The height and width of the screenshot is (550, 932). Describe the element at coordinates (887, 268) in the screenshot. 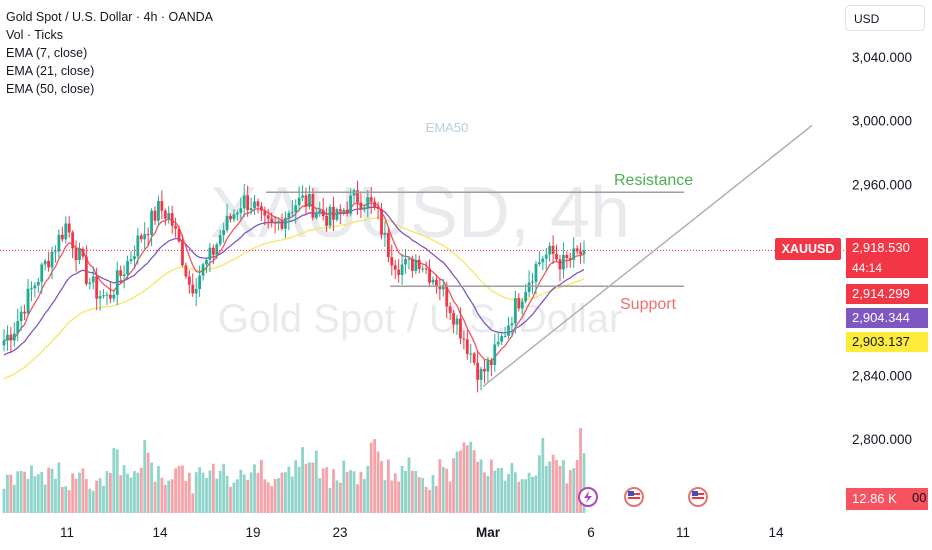

I see `bar-countdown: 44:14` at that location.